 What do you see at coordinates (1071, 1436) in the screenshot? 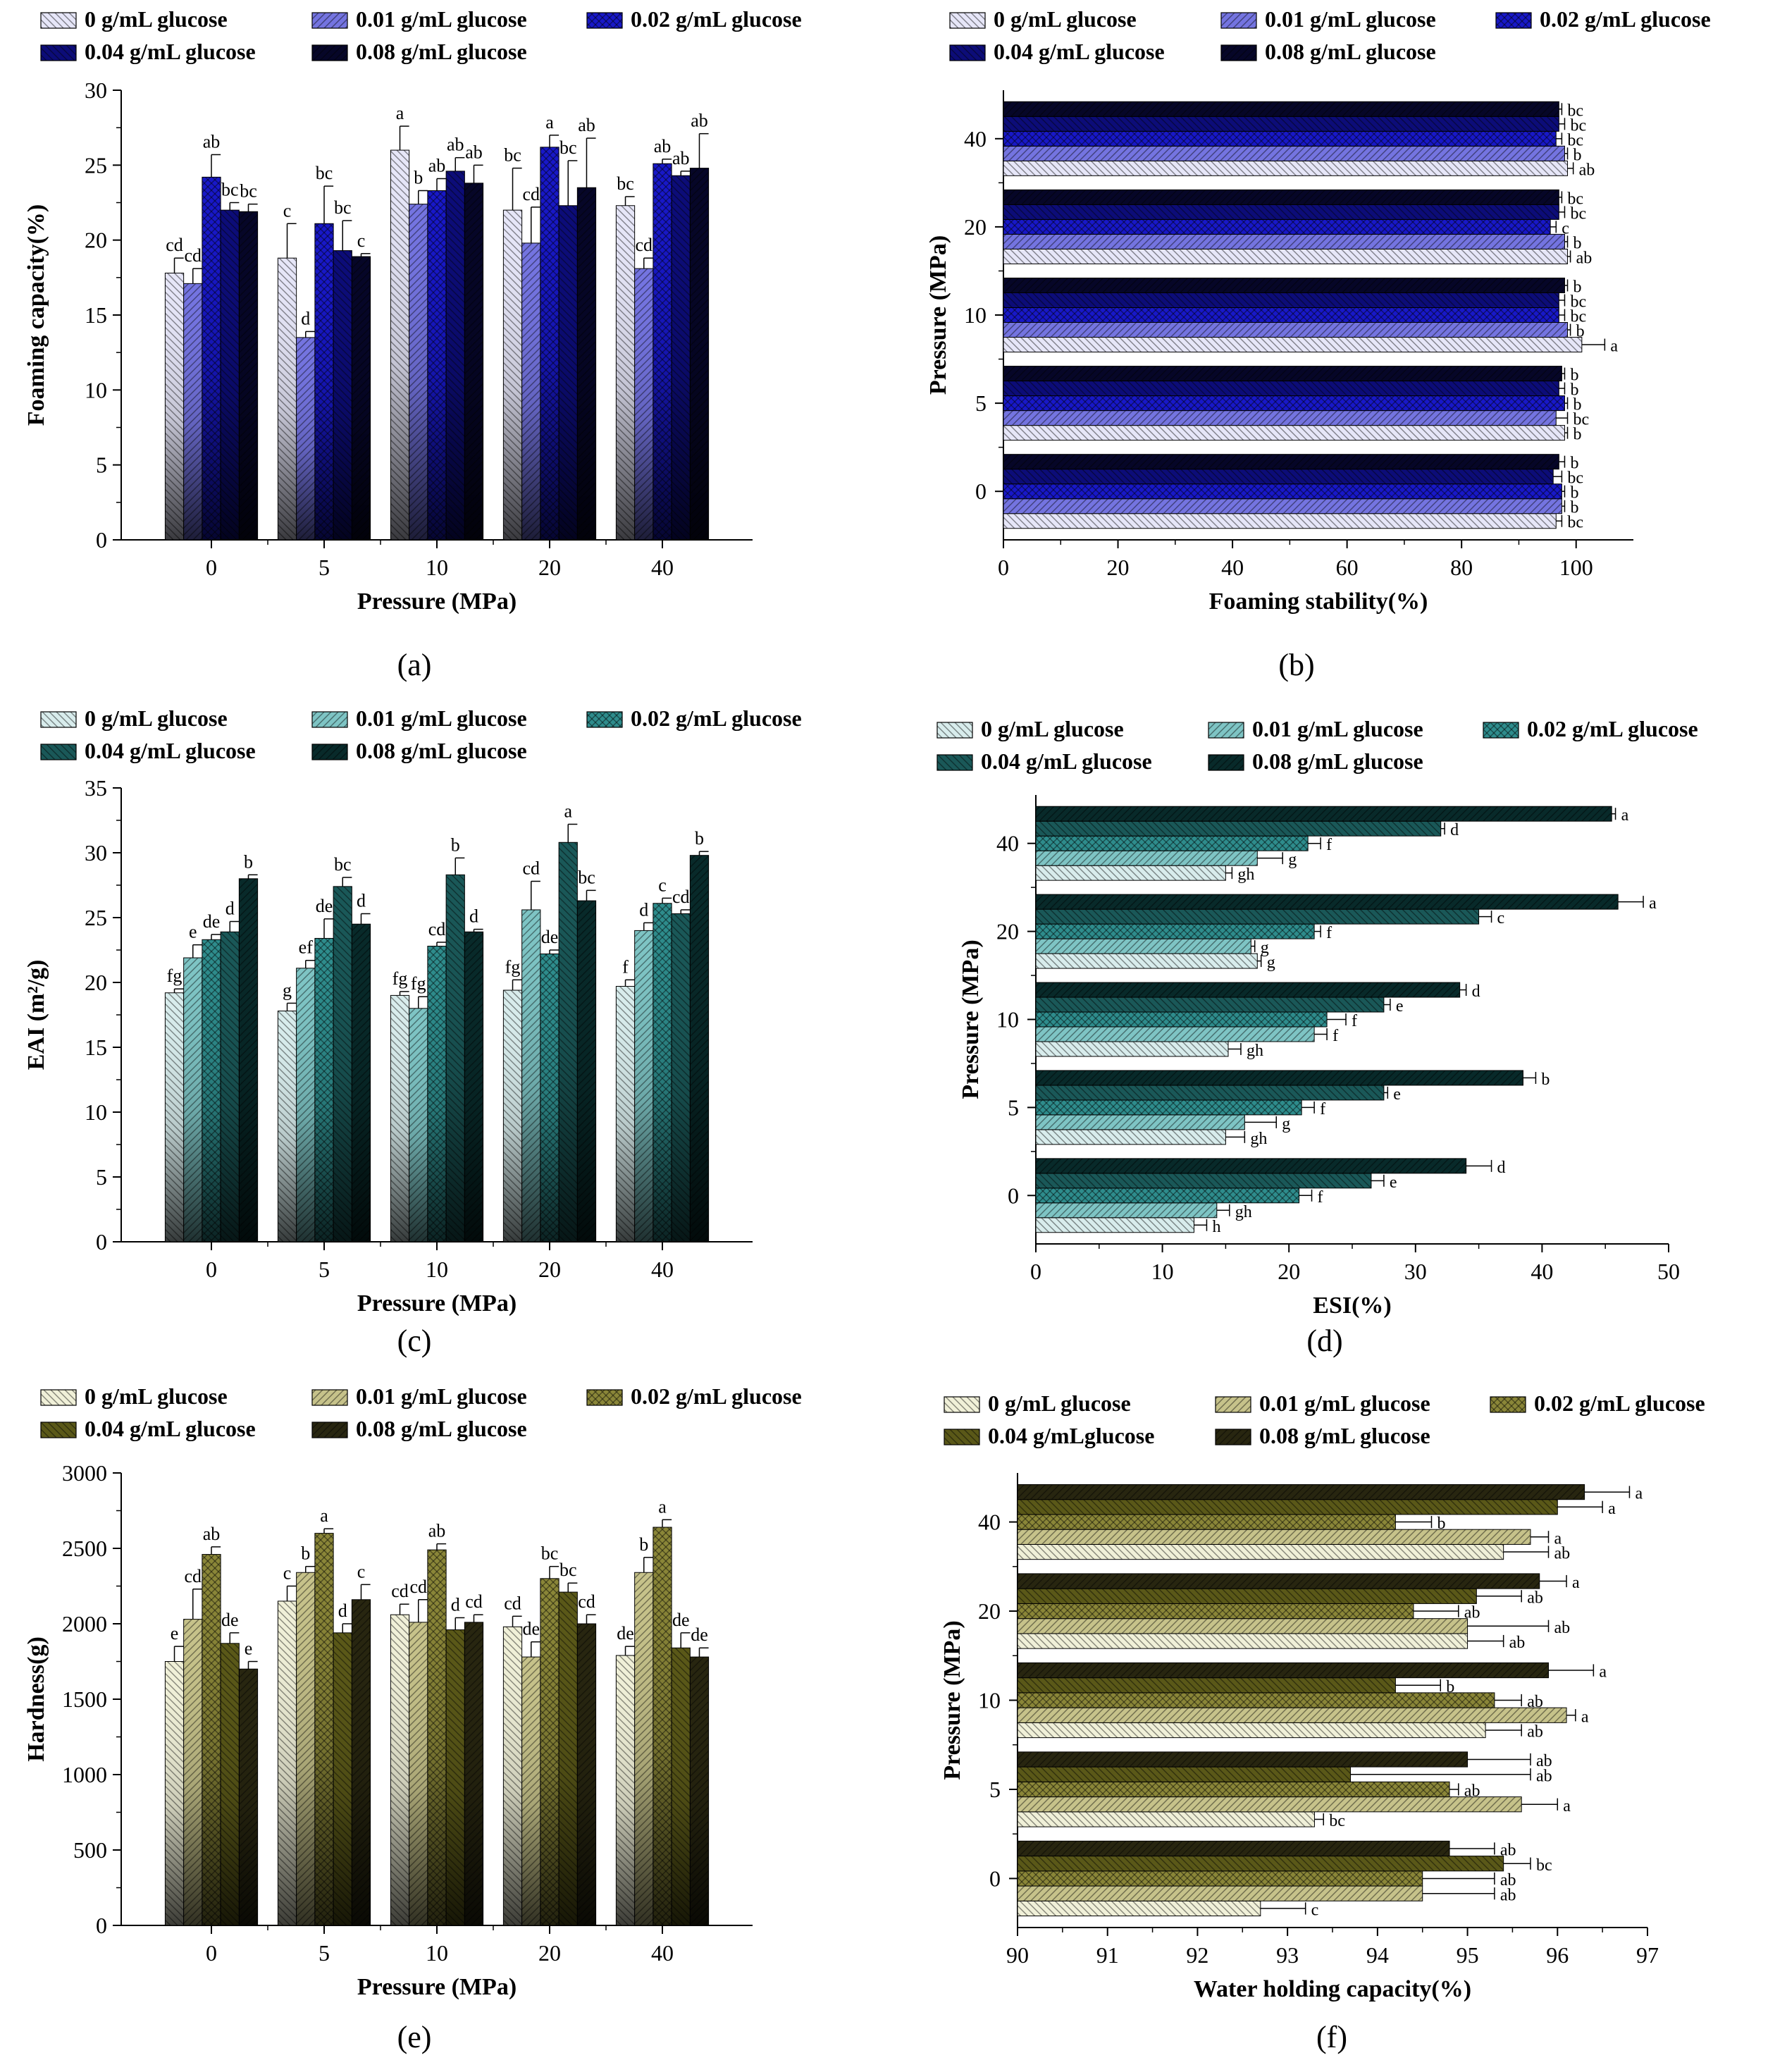
I see `legend-label: 0.04 g/mLglucose` at bounding box center [1071, 1436].